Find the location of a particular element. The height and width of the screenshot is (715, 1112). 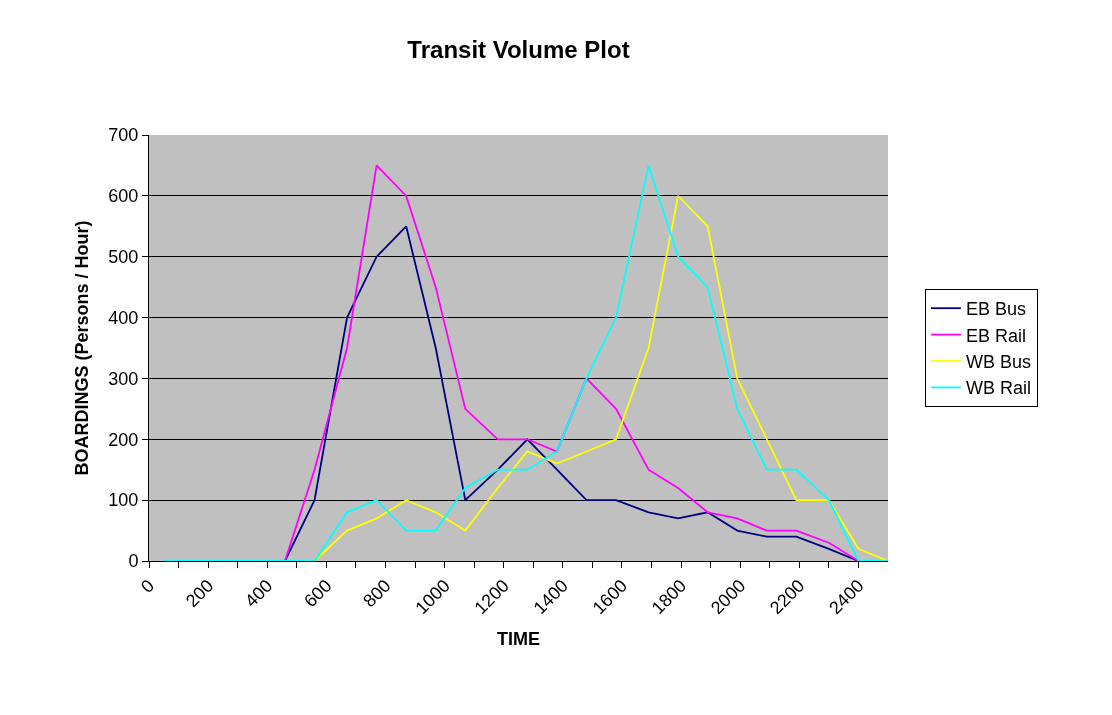

legend-label: EB Rail is located at coordinates (995, 335).